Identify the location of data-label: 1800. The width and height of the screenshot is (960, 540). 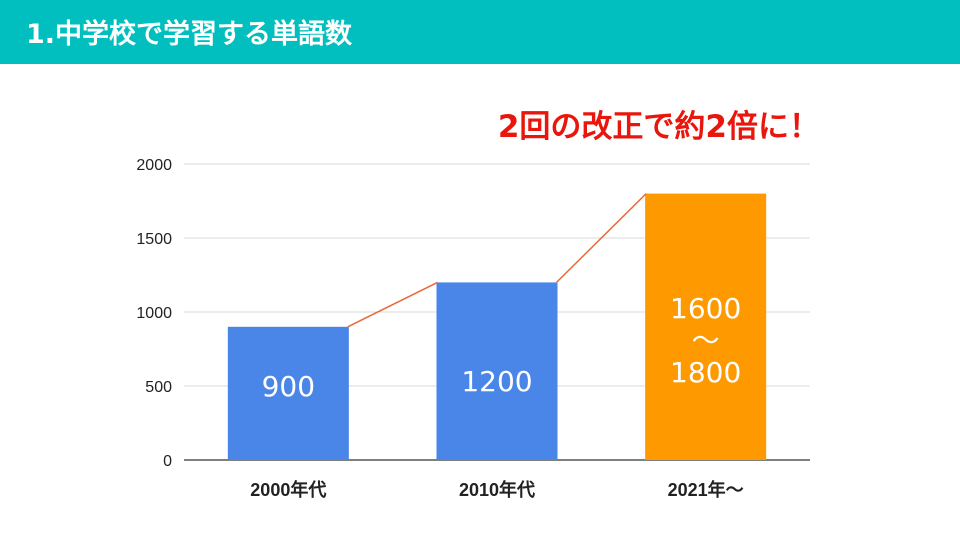
(705, 372).